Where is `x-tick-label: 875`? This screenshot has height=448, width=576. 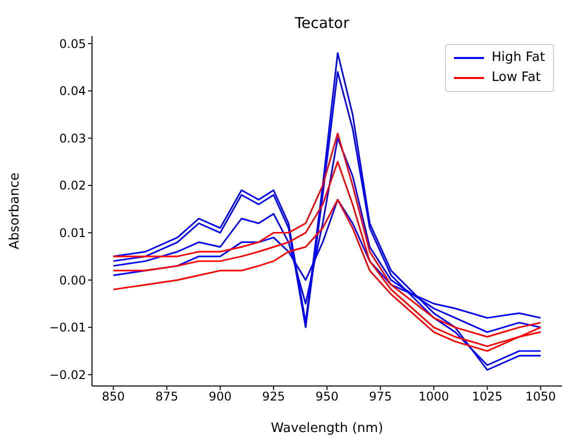 x-tick-label: 875 is located at coordinates (166, 397).